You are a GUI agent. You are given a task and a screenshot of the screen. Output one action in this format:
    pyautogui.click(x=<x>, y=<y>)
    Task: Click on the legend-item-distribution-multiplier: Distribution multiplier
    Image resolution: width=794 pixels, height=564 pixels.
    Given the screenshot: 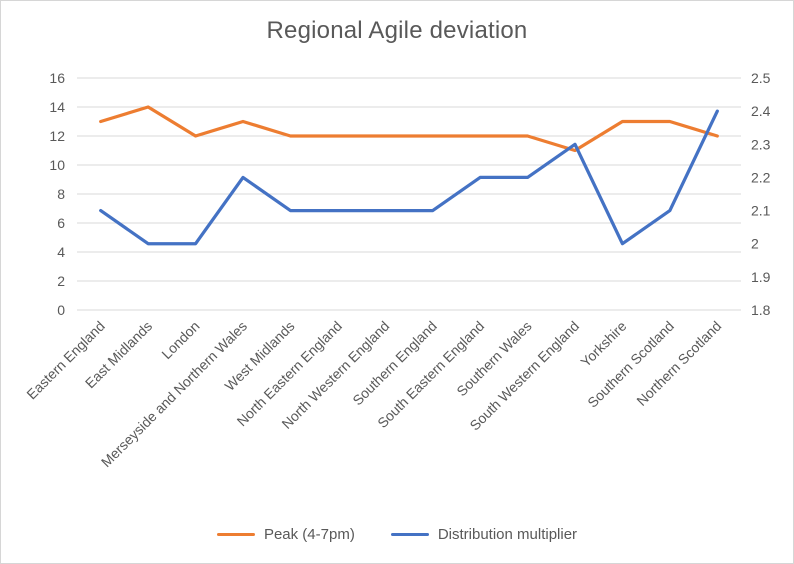 What is the action you would take?
    pyautogui.click(x=484, y=534)
    